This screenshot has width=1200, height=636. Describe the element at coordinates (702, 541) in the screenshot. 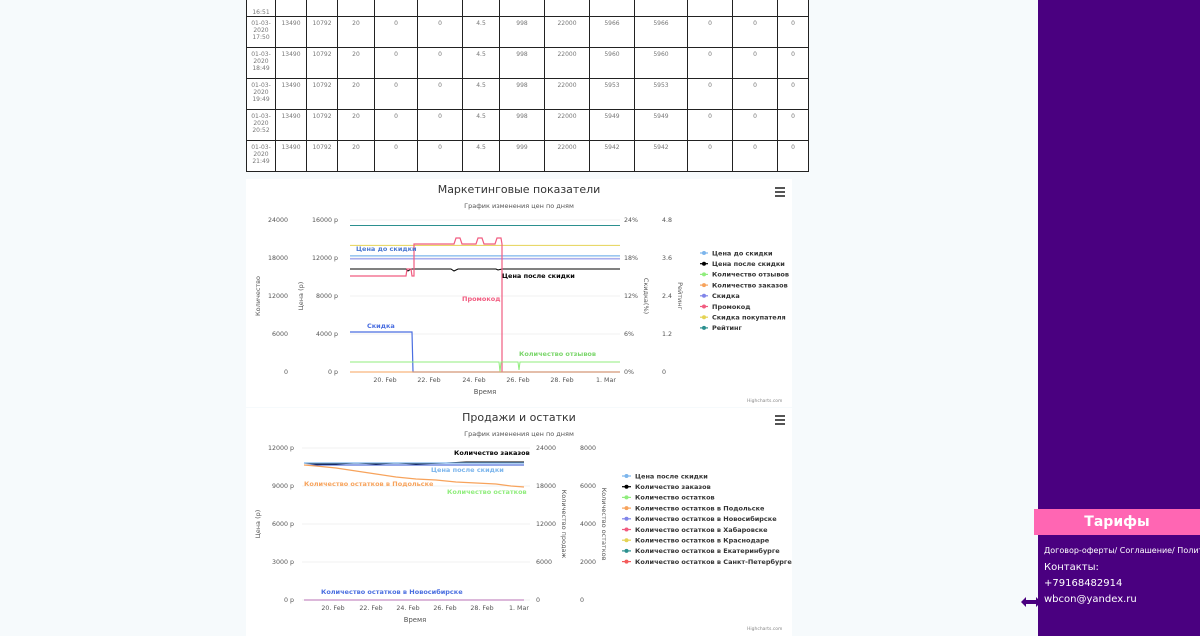

I see `legend-item: Количество остатков в Краснодаре` at that location.